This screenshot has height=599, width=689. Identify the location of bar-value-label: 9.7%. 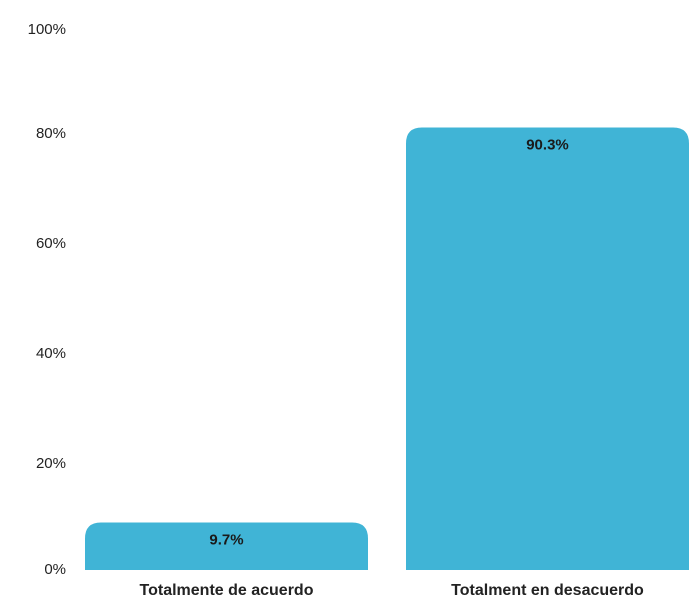
(226, 539).